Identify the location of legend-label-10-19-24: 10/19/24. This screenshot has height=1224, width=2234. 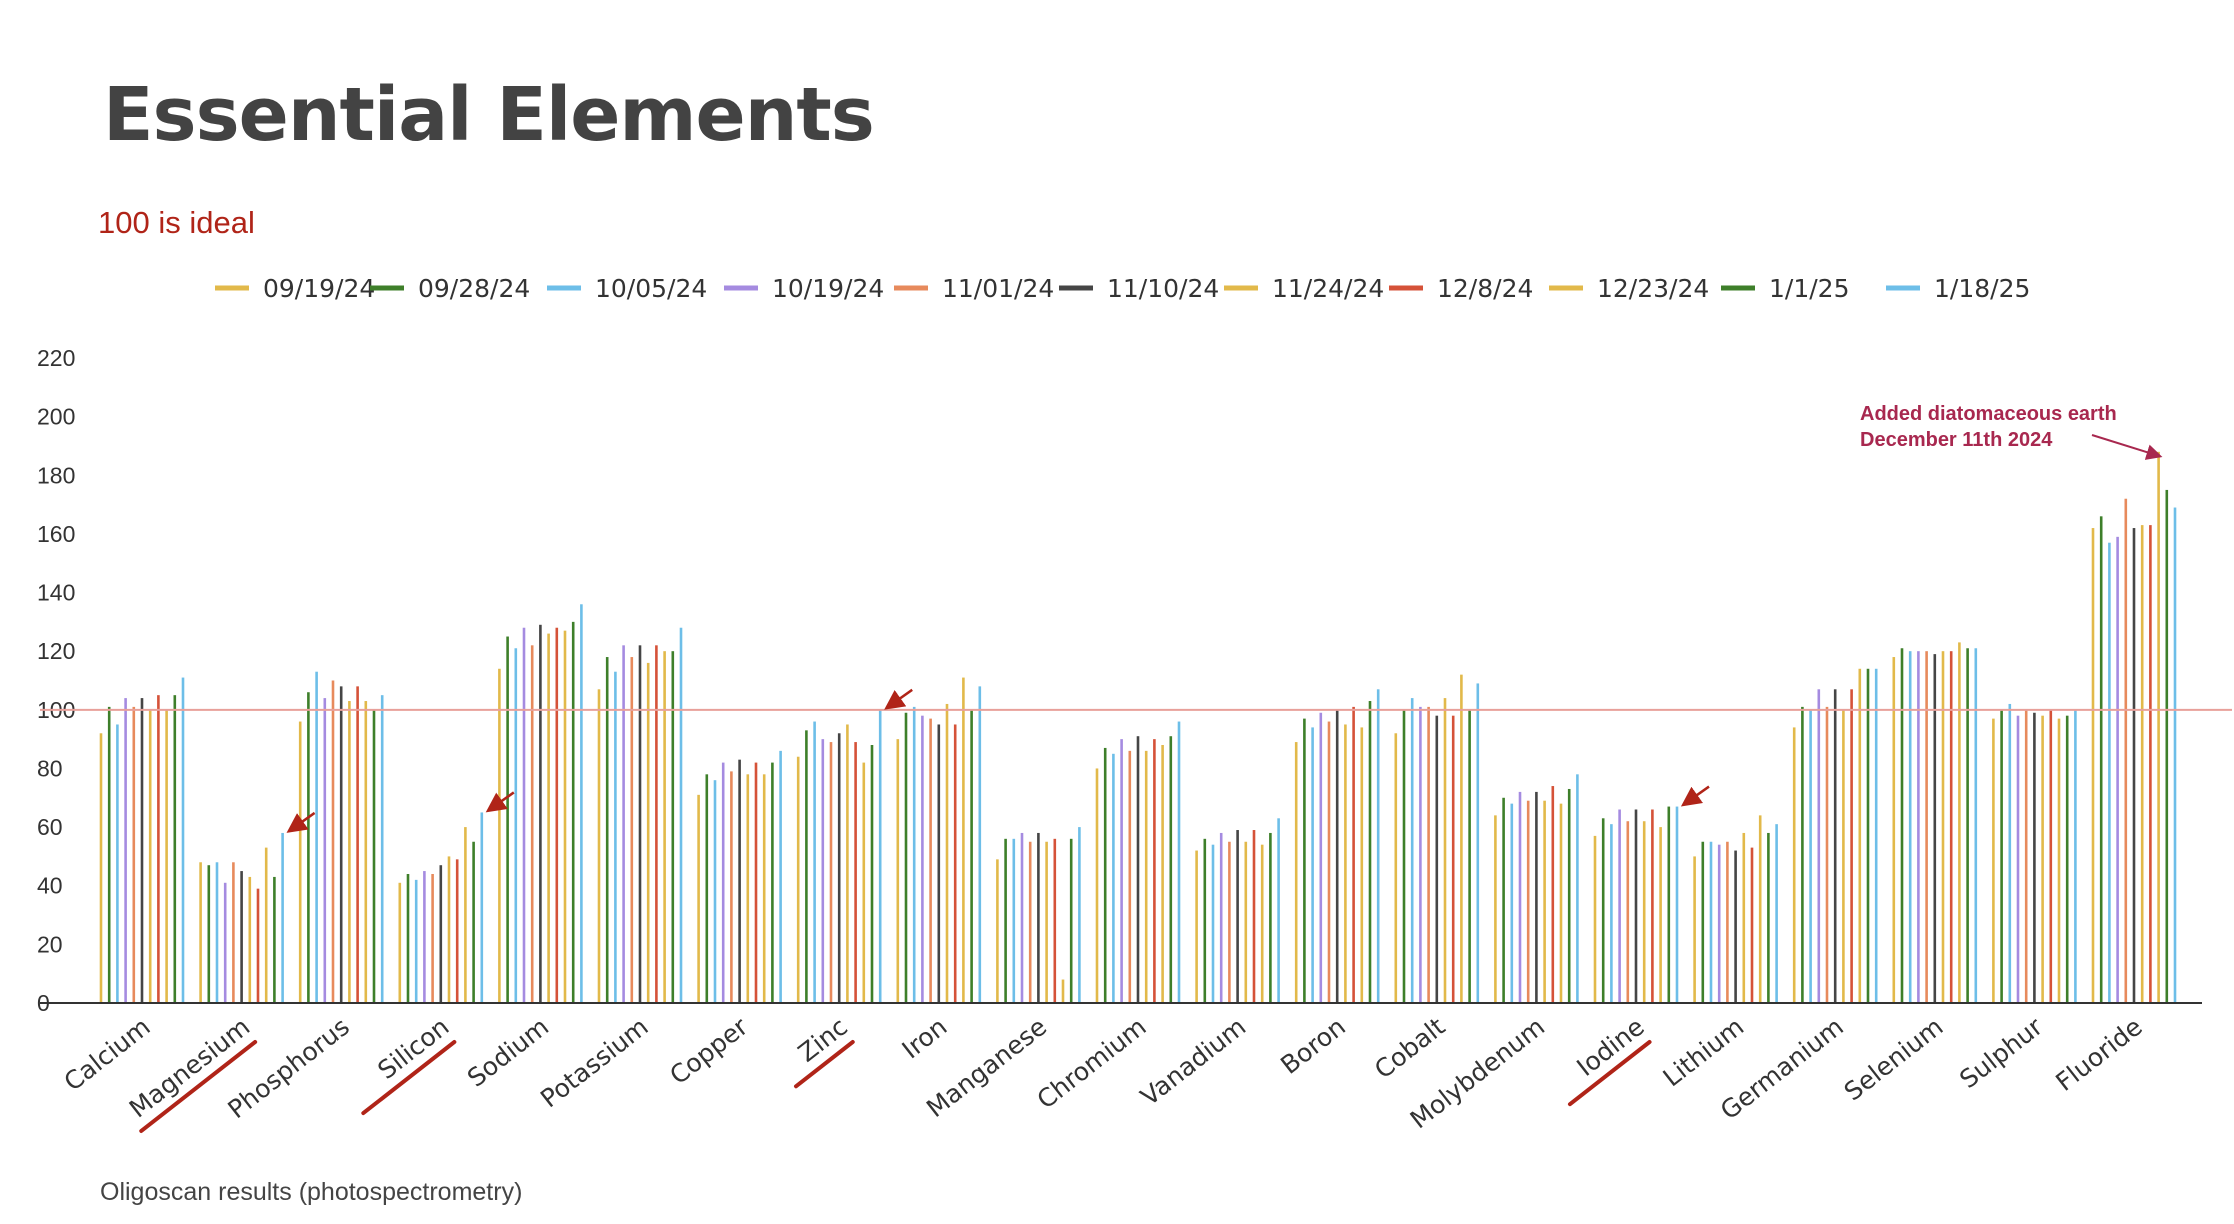
(828, 288).